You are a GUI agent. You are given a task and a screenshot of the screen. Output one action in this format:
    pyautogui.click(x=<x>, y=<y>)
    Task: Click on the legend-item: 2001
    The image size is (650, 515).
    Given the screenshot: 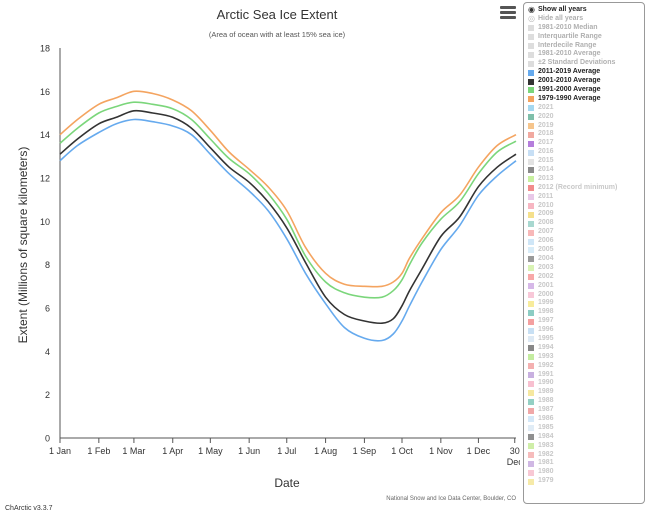 What is the action you would take?
    pyautogui.click(x=584, y=286)
    